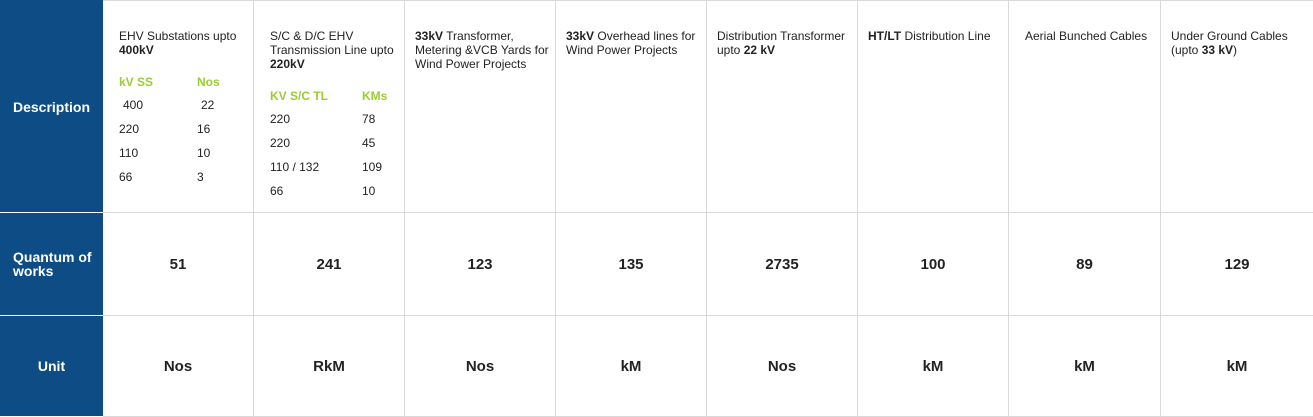 The height and width of the screenshot is (417, 1313). I want to click on subtable-cell: 109, so click(372, 167).